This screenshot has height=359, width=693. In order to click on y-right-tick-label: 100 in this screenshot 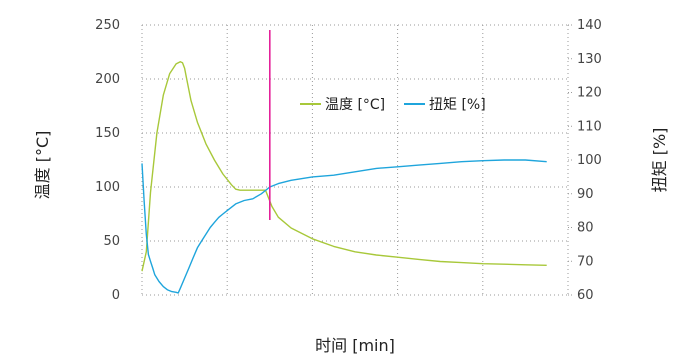, I will do `click(589, 160)`.